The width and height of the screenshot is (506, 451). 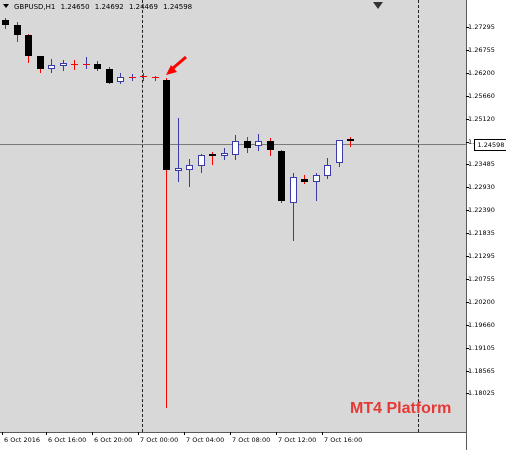 What do you see at coordinates (205, 440) in the screenshot?
I see `time-tick-label: 7 Oct 04:00` at bounding box center [205, 440].